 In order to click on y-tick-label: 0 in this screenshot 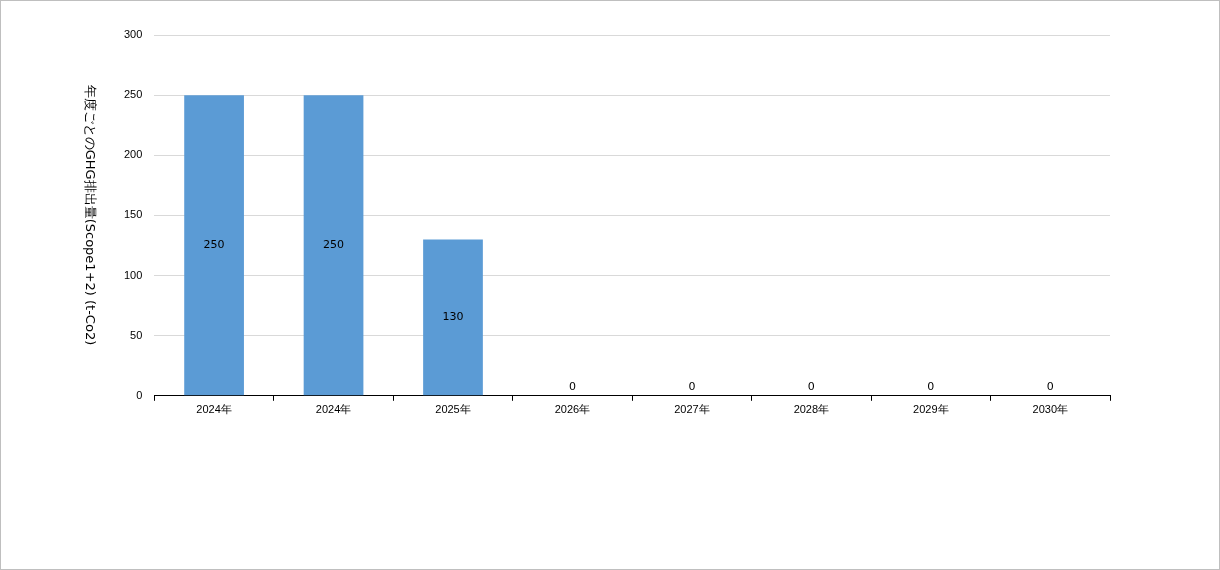, I will do `click(139, 394)`.